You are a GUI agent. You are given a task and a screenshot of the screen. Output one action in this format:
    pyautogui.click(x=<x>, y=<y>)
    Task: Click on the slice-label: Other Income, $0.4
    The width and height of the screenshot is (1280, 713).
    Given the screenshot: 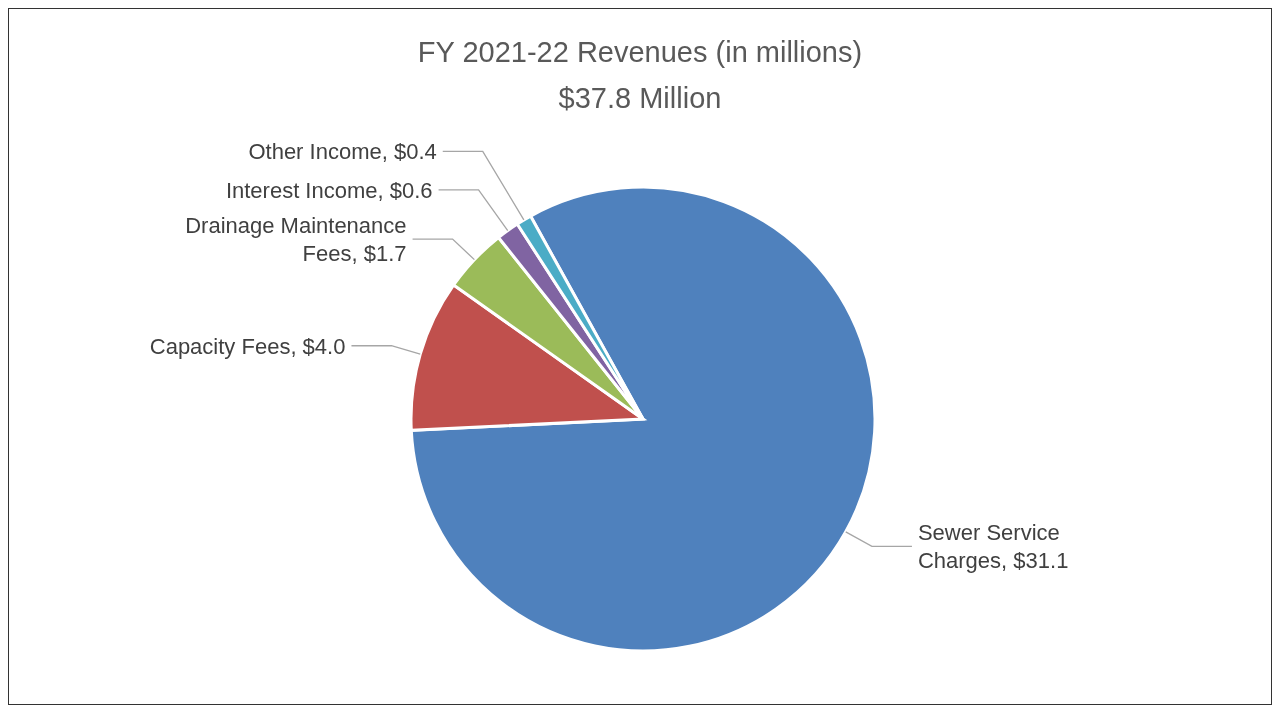 What is the action you would take?
    pyautogui.click(x=342, y=151)
    